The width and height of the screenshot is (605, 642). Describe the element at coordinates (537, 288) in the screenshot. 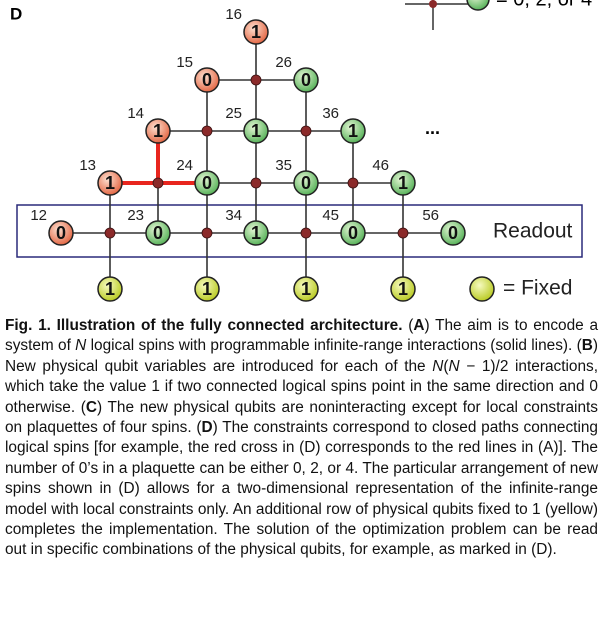

I see `fixed-legend-text: = Fixed` at that location.